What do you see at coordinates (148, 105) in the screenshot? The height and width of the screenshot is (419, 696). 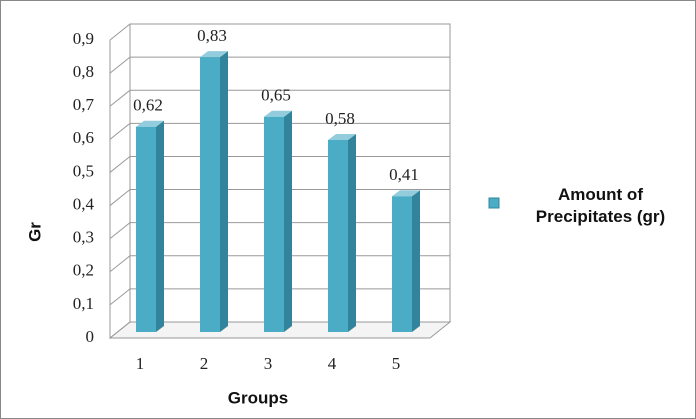 I see `data-label: 0,62` at bounding box center [148, 105].